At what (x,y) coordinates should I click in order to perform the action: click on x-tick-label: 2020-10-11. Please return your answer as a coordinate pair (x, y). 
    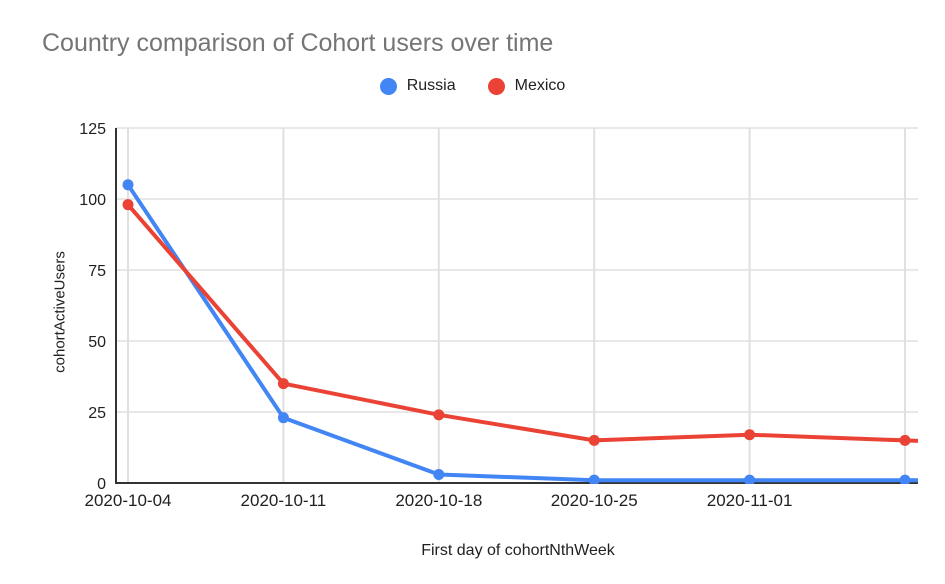
    Looking at the image, I should click on (284, 500).